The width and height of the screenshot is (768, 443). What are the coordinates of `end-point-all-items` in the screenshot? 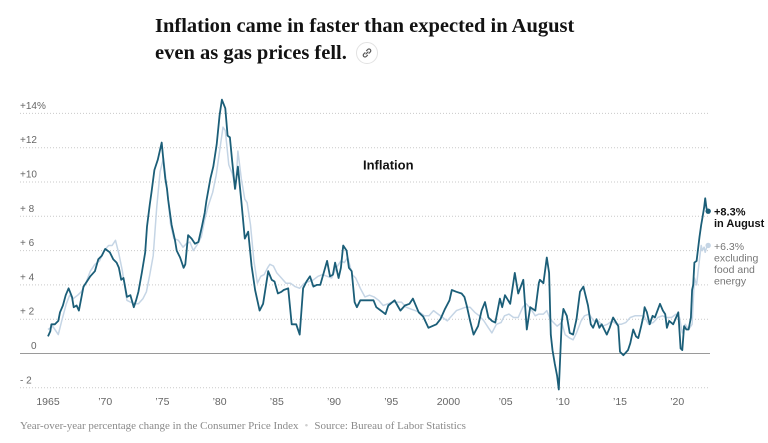 It's located at (708, 211).